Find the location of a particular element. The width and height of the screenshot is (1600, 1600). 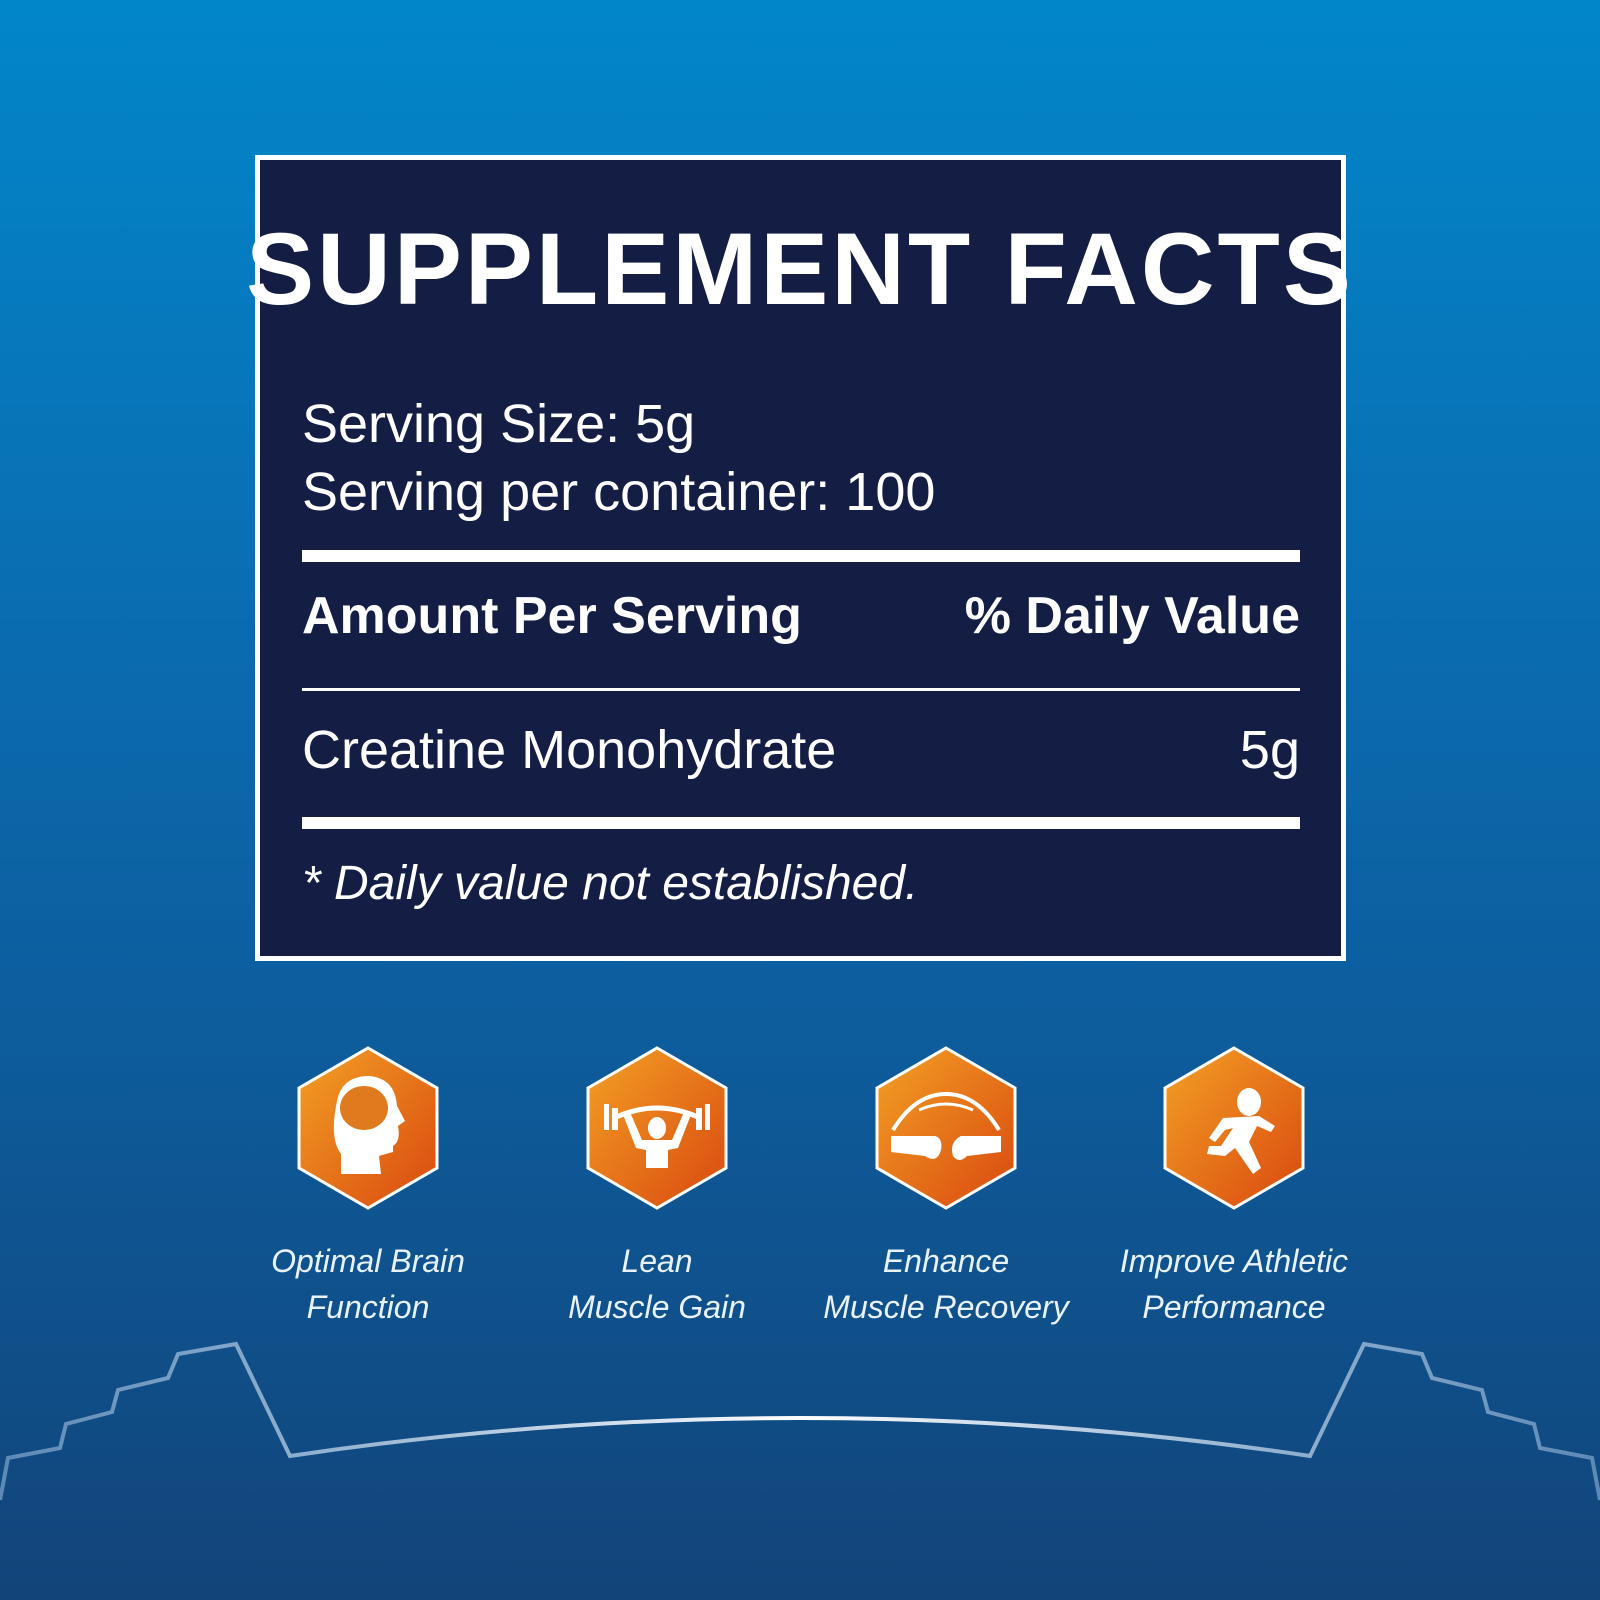

amount-per-serving-header: Amount Per Serving is located at coordinates (552, 616).